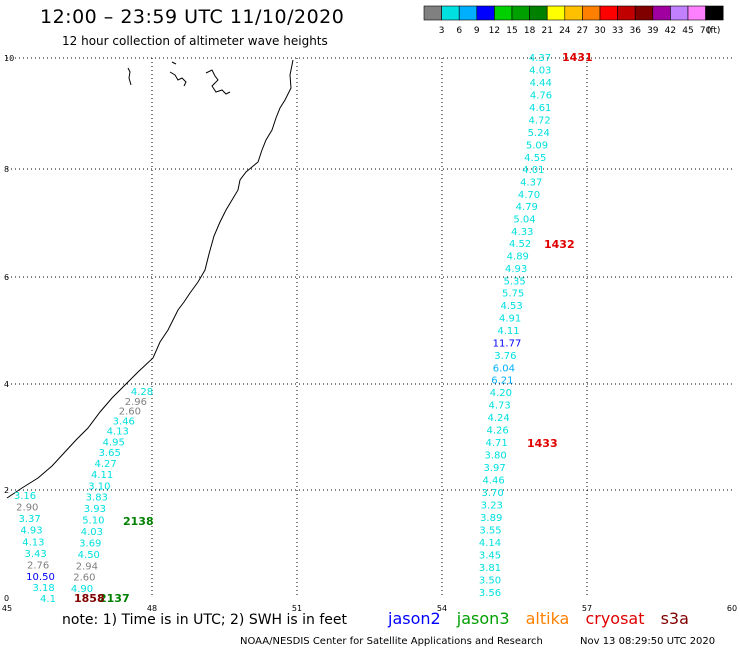 Image resolution: width=740 pixels, height=650 pixels. Describe the element at coordinates (90, 544) in the screenshot. I see `wave-height-label: 3.69` at that location.